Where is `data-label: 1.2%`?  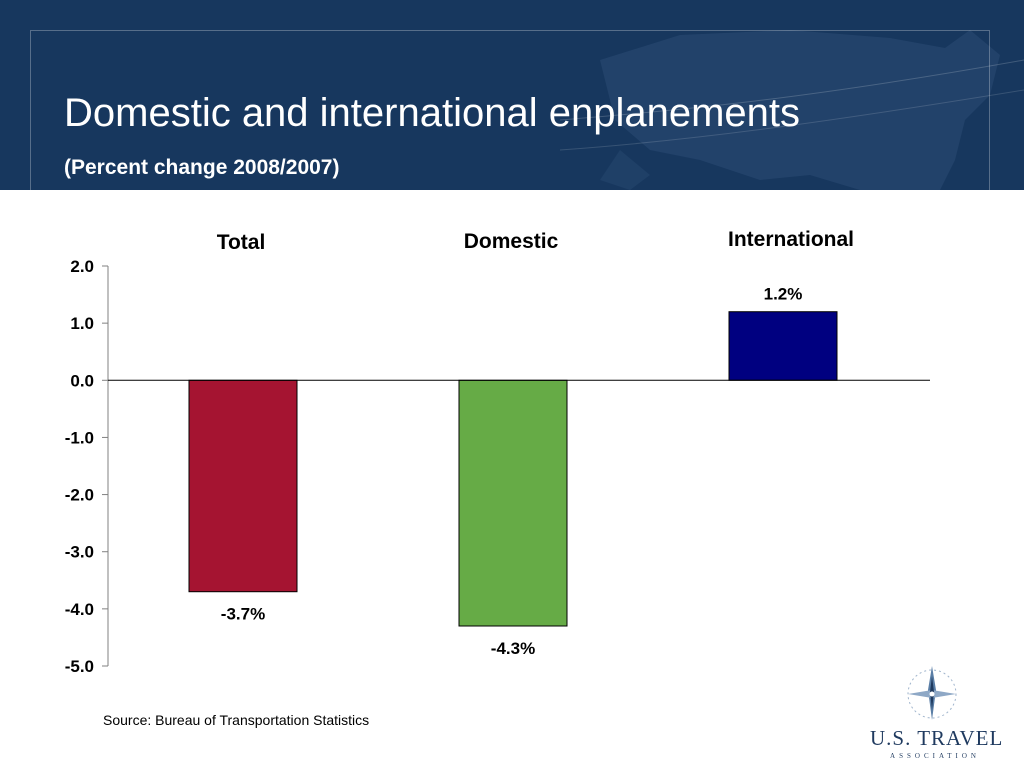 data-label: 1.2% is located at coordinates (783, 294).